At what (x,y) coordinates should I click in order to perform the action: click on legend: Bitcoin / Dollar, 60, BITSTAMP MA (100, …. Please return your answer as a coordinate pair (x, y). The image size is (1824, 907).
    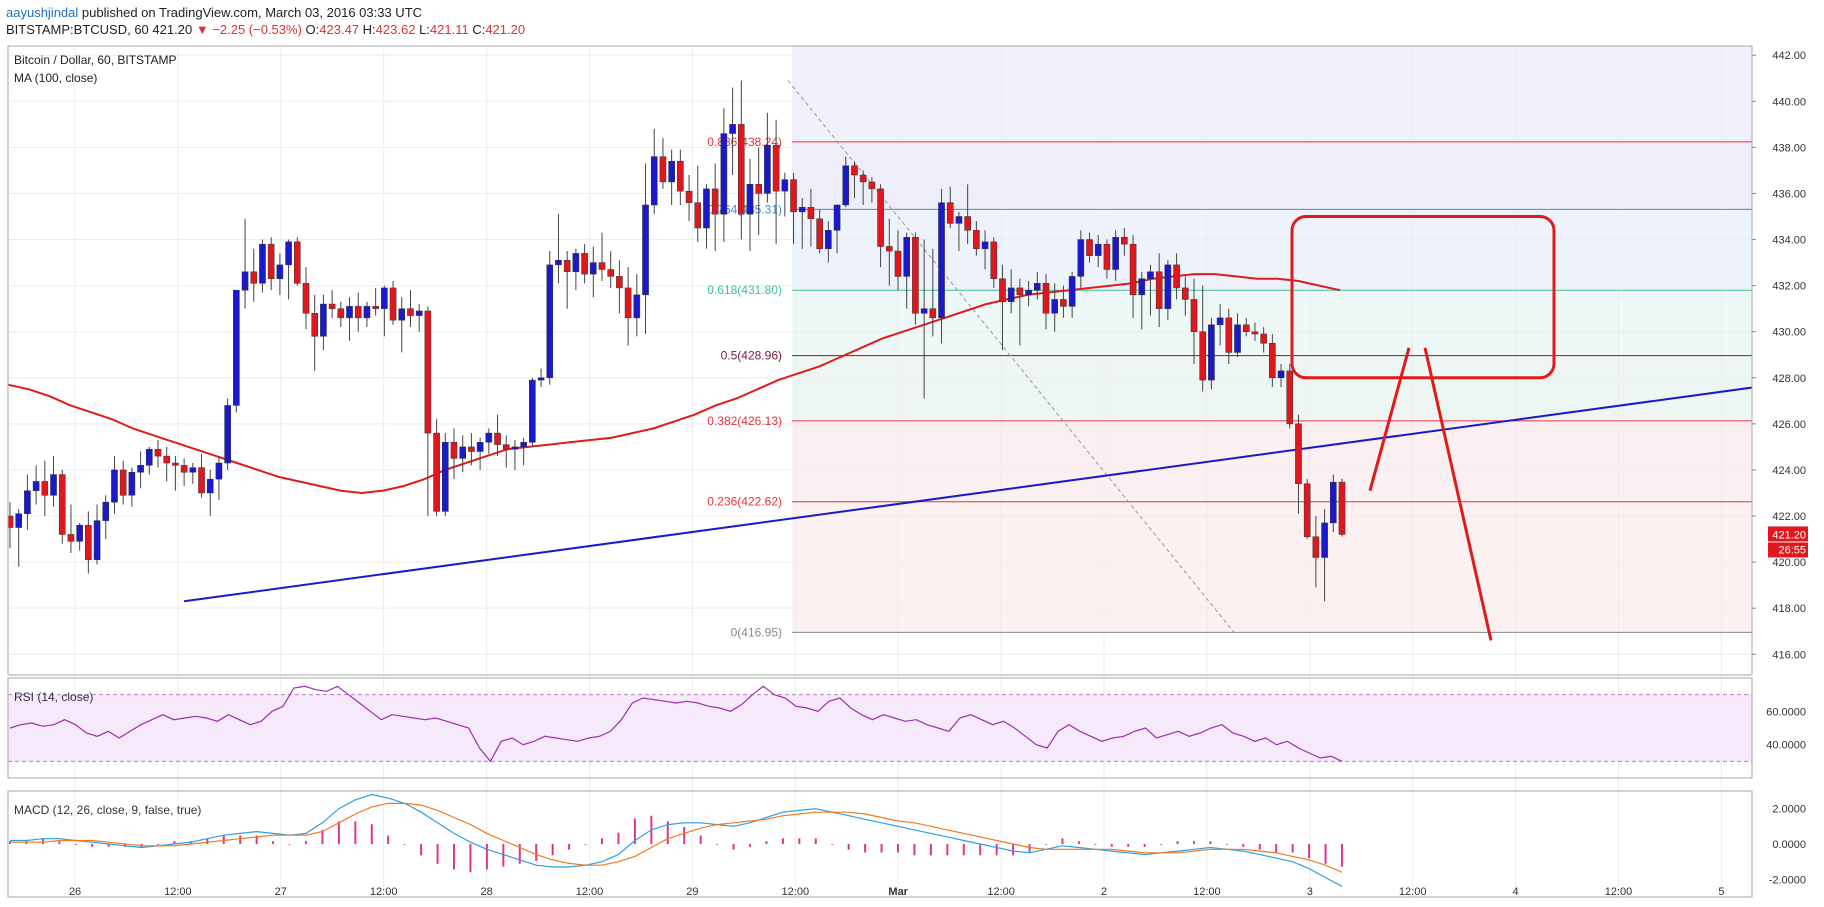
    Looking at the image, I should click on (107, 435).